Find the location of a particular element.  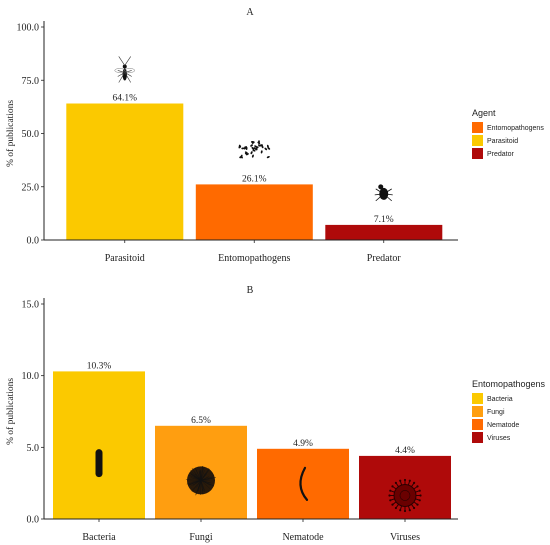

y-tick-label: 75.0 is located at coordinates (31, 81).